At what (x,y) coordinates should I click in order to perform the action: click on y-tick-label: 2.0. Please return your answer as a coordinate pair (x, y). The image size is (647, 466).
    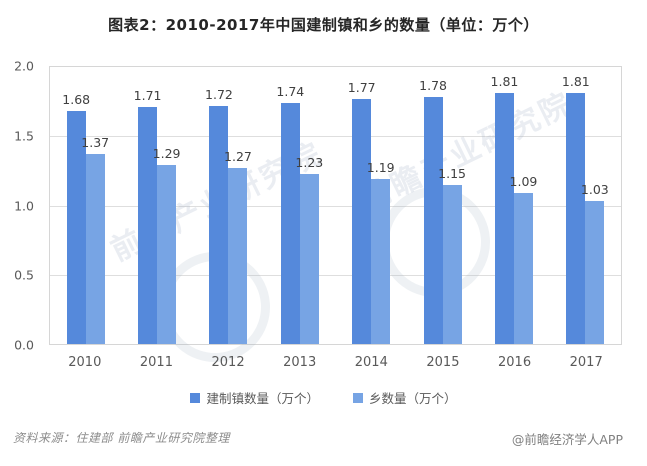
    Looking at the image, I should click on (24, 66).